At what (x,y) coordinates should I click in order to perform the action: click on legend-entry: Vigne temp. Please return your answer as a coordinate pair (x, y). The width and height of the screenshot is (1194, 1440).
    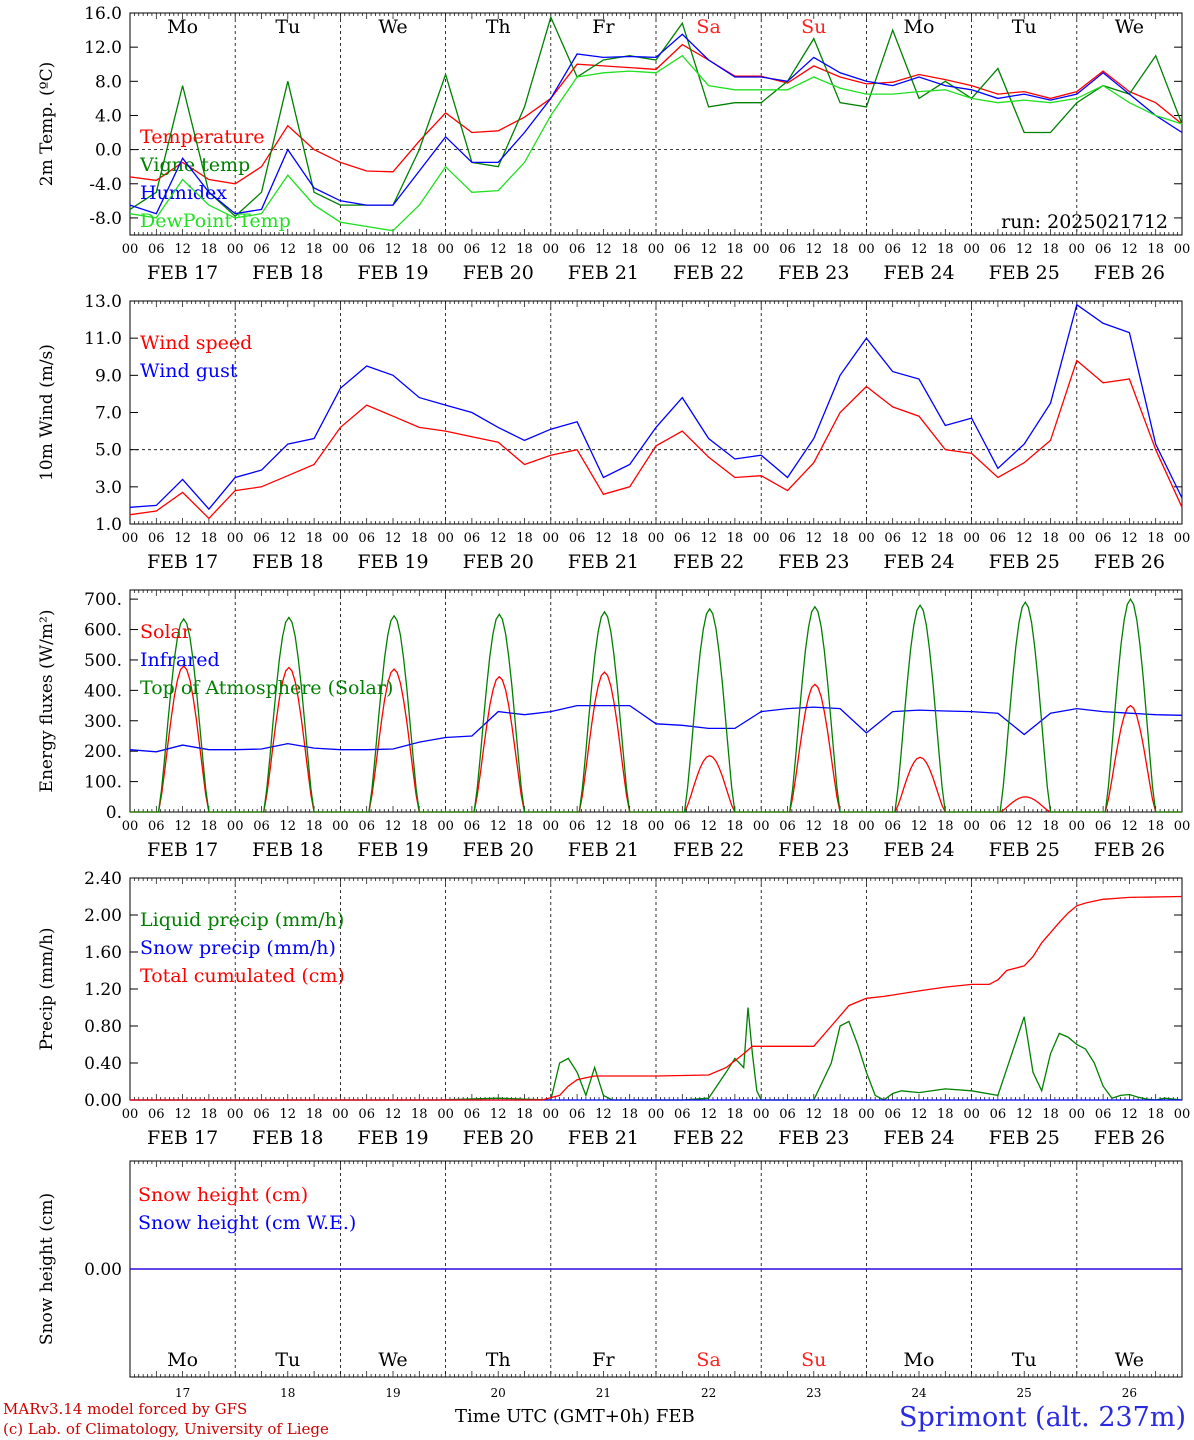
    Looking at the image, I should click on (194, 165).